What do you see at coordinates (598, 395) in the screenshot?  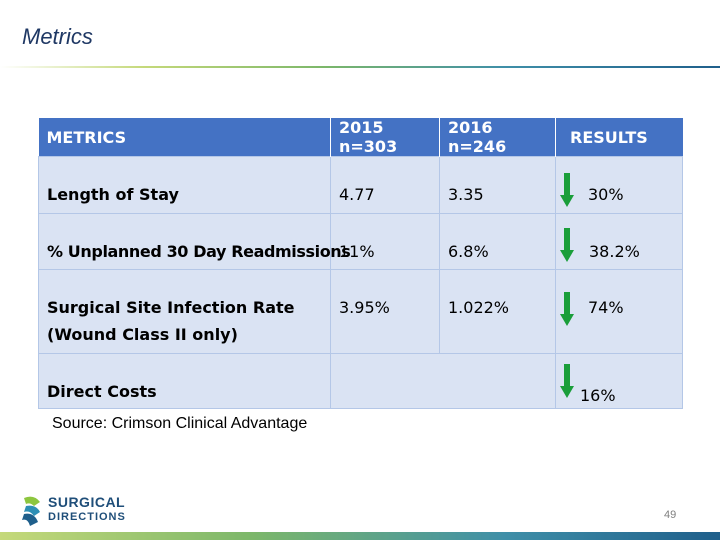 I see `result-value: 16%` at bounding box center [598, 395].